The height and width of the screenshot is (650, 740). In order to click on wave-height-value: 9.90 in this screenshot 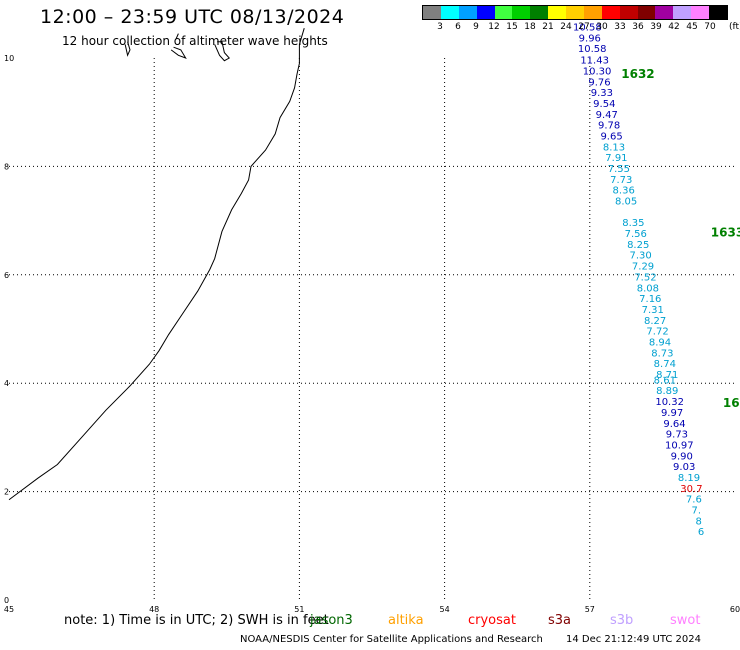, I will do `click(682, 456)`.